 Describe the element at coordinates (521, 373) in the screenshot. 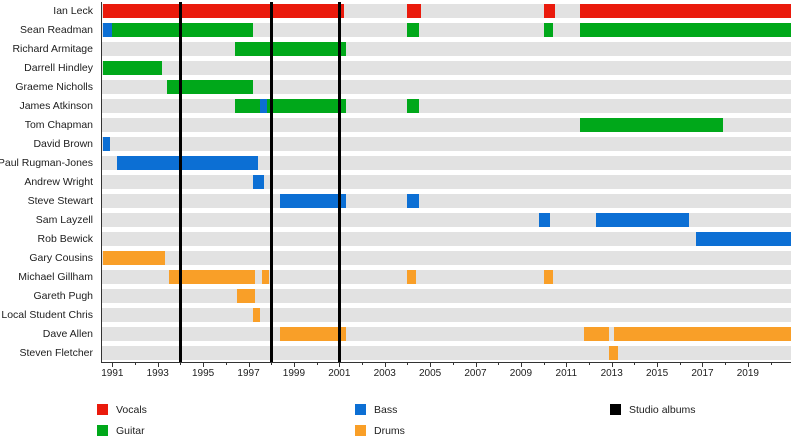

I see `axis-tick-label: 2009` at that location.